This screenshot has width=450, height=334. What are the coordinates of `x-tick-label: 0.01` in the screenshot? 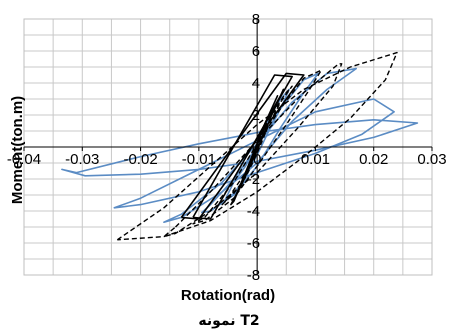 It's located at (315, 159).